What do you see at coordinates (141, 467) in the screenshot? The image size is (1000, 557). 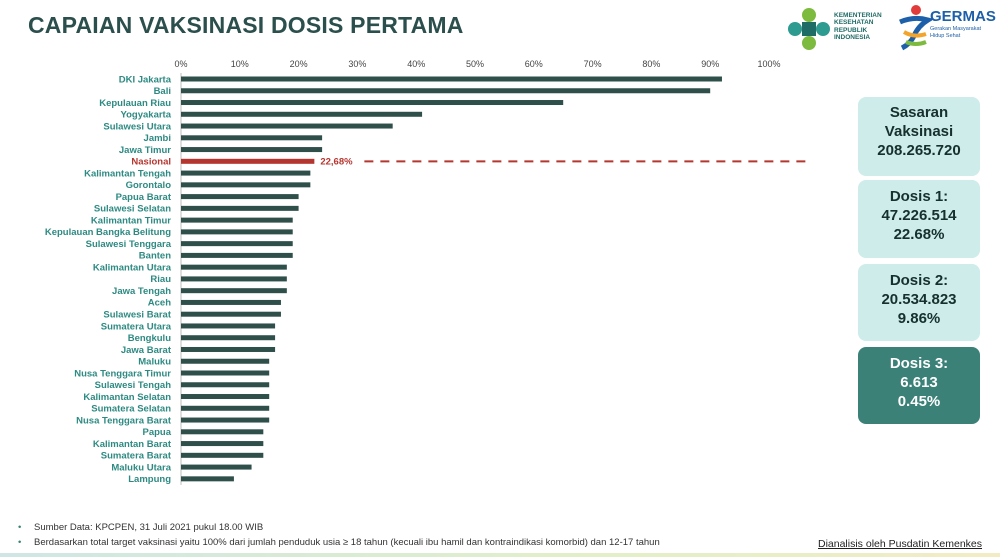 I see `category-label: Maluku Utara` at bounding box center [141, 467].